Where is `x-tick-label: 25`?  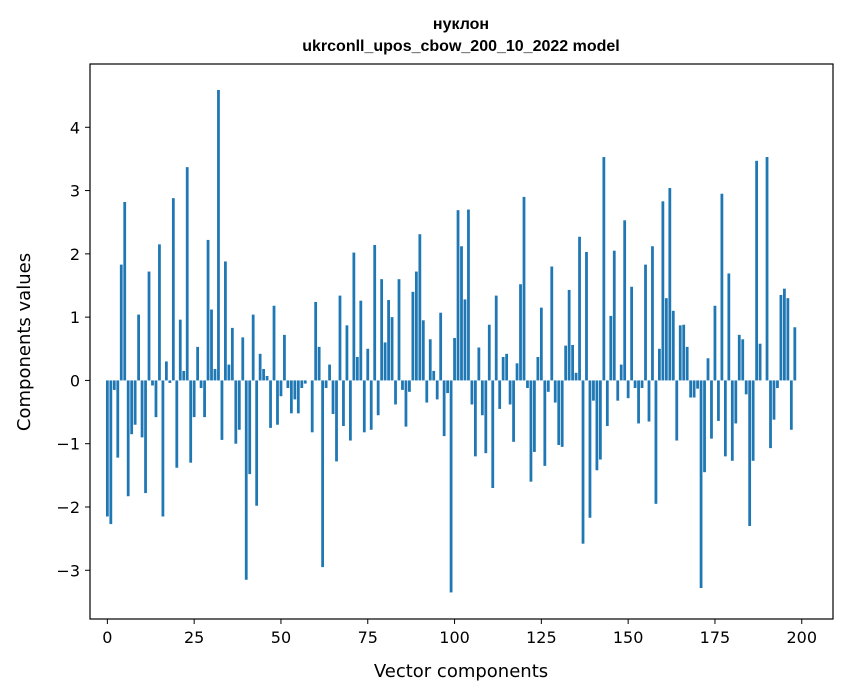 x-tick-label: 25 is located at coordinates (194, 637).